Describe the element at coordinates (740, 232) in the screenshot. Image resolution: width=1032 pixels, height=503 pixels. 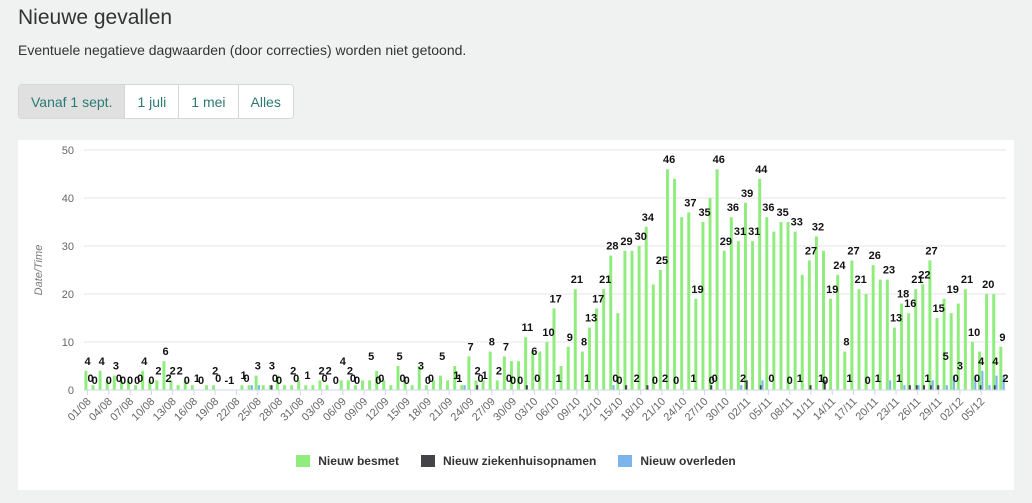
I see `data-label: 31` at that location.